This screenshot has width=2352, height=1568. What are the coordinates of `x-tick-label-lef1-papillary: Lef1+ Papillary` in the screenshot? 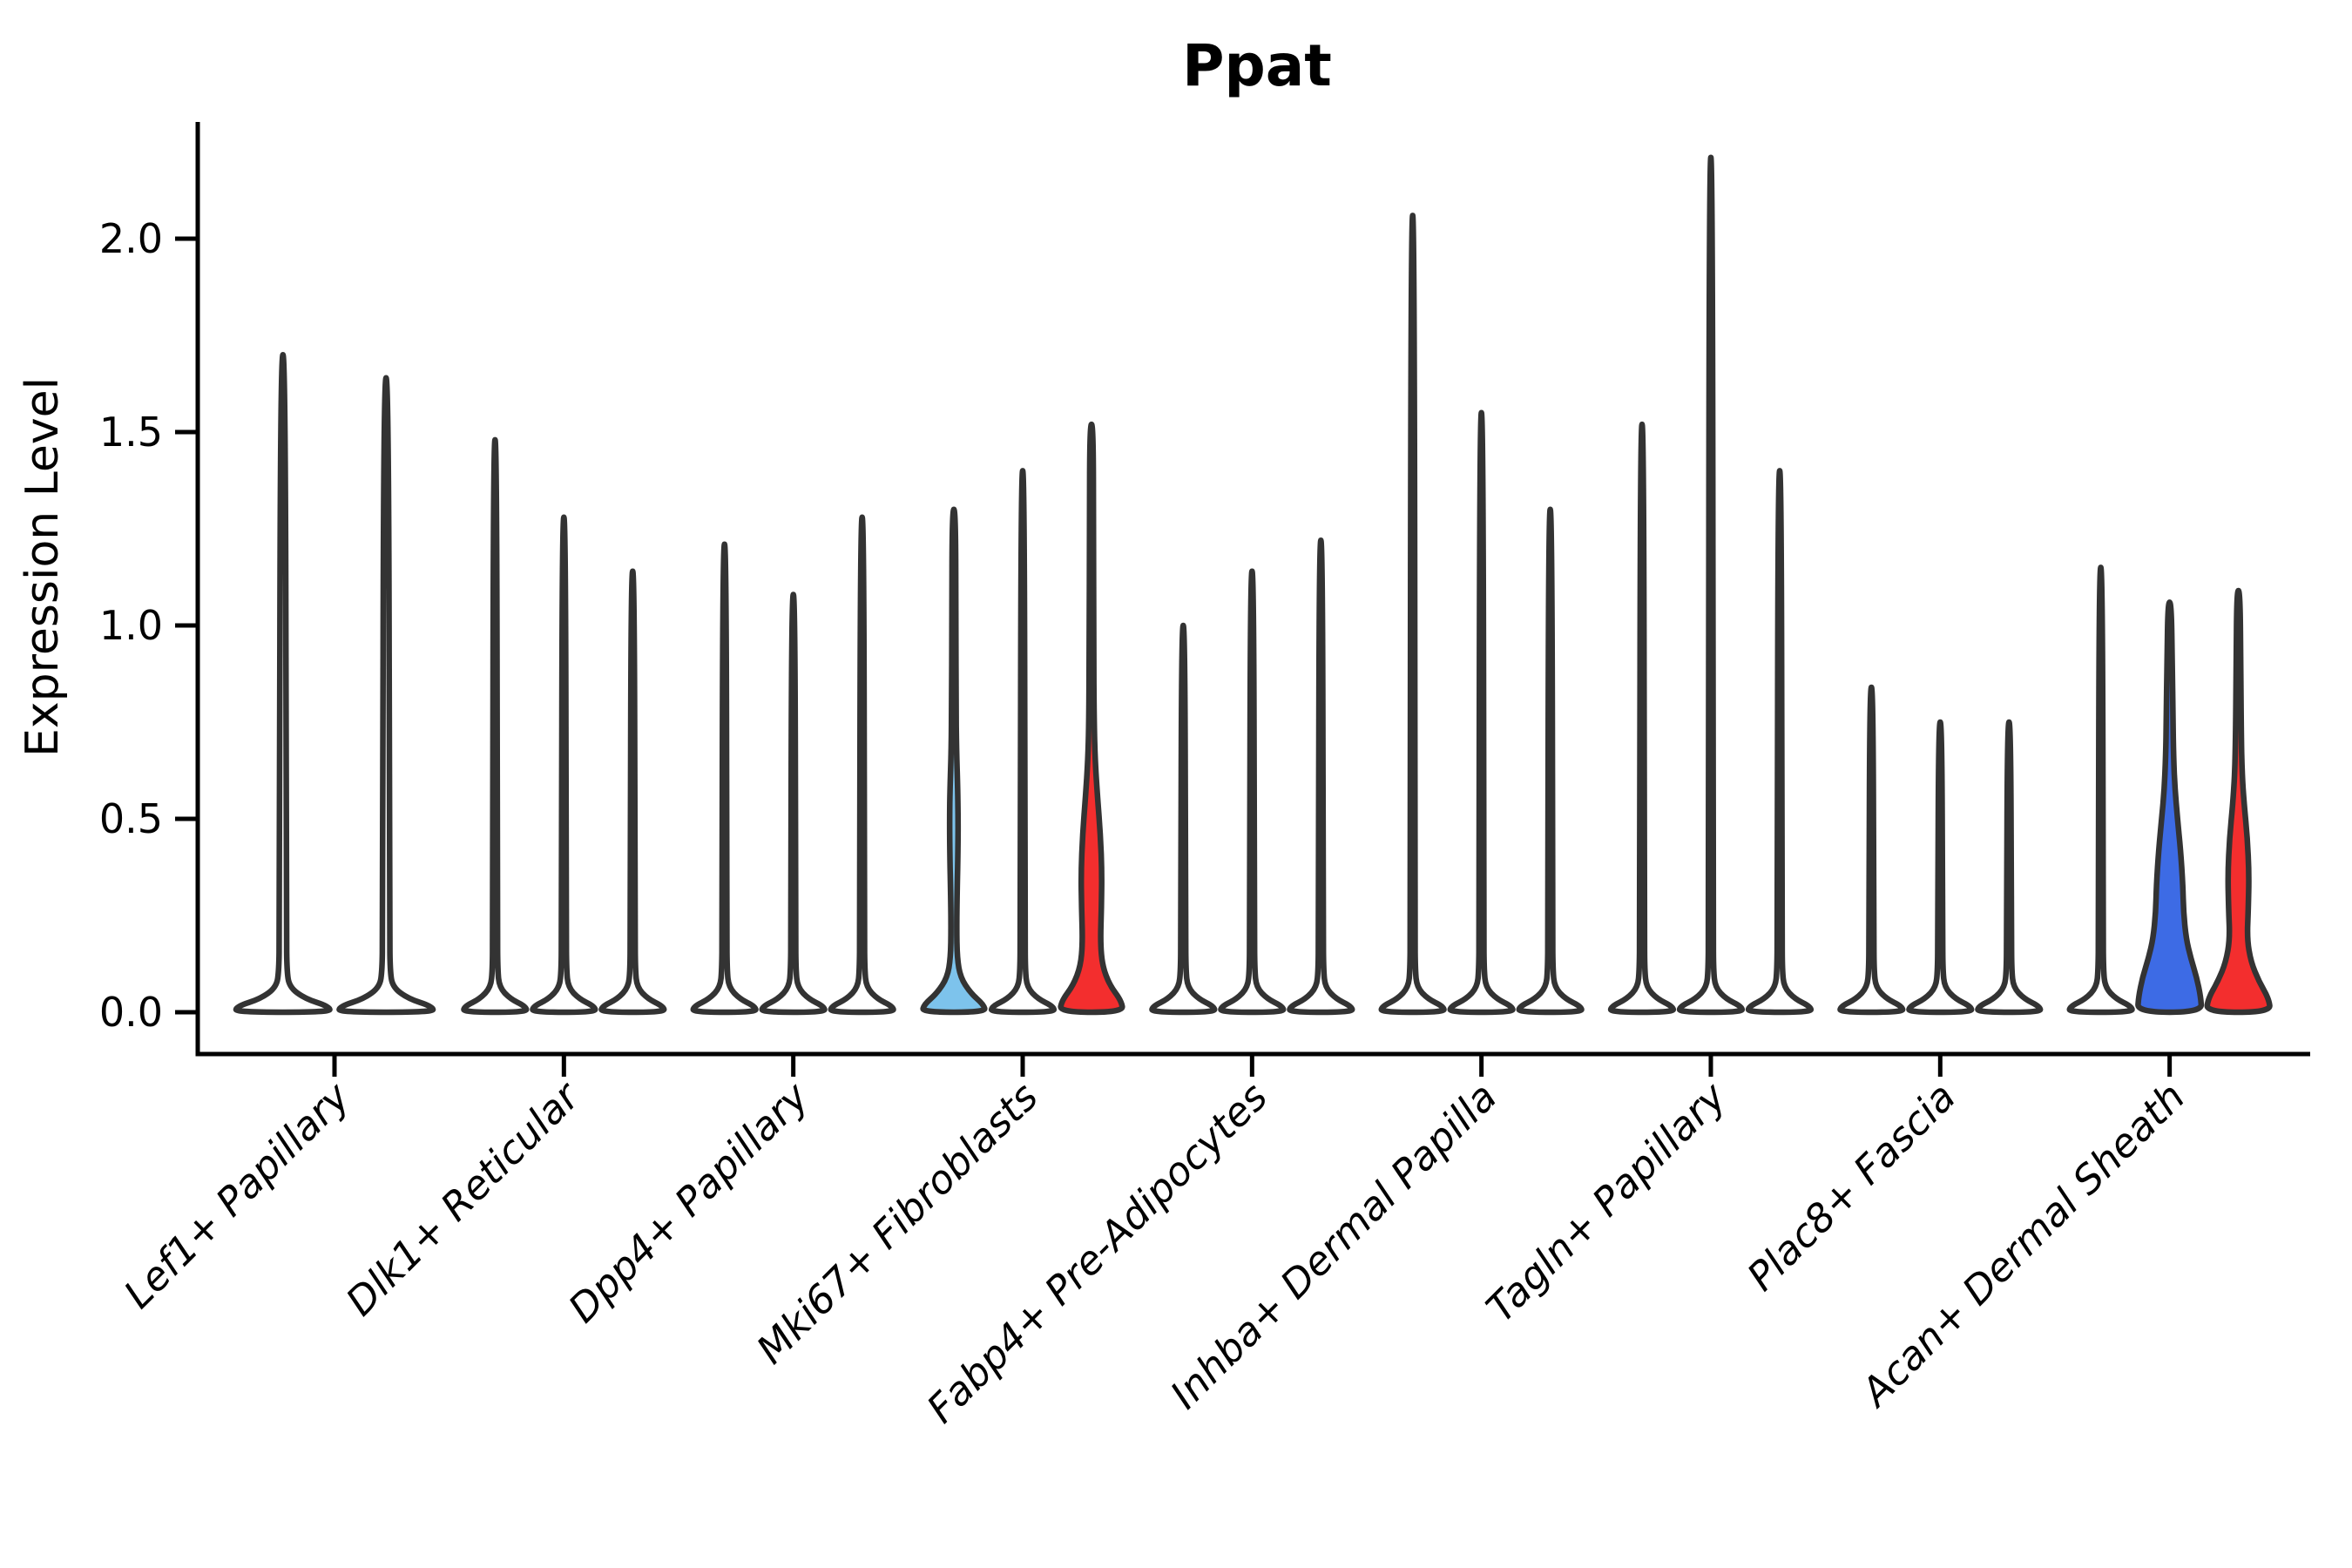 It's located at (238, 1194).